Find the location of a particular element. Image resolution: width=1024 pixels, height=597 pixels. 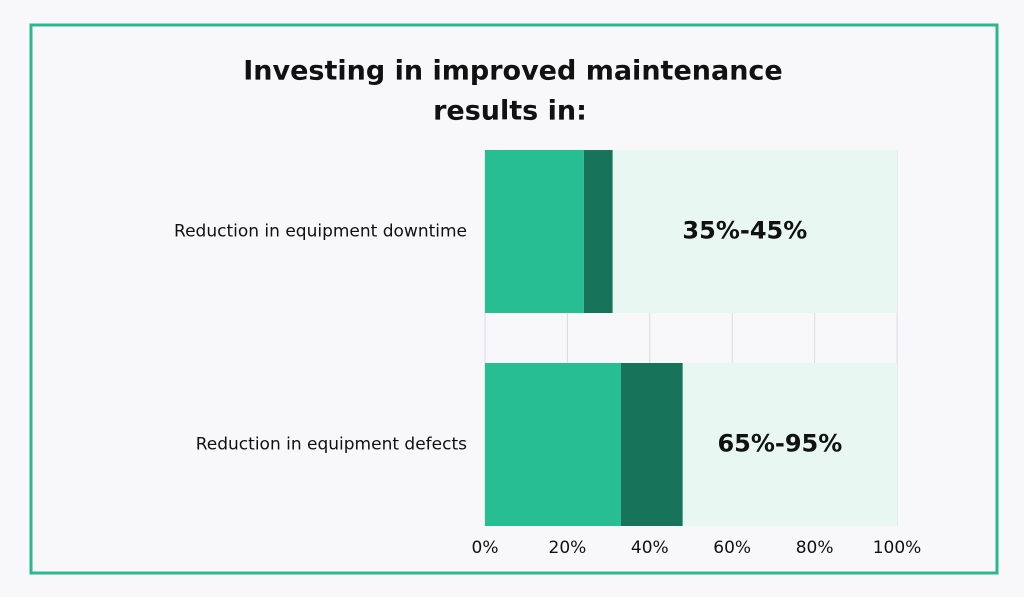

chart-title: Investing in improved maintenance is located at coordinates (513, 71).